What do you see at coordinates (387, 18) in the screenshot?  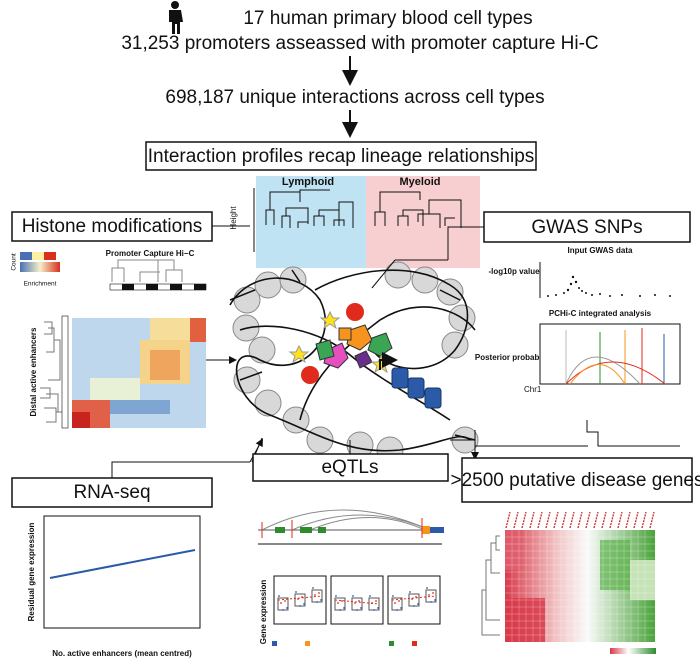 I see `header-line: 17 human primary blood cell types` at bounding box center [387, 18].